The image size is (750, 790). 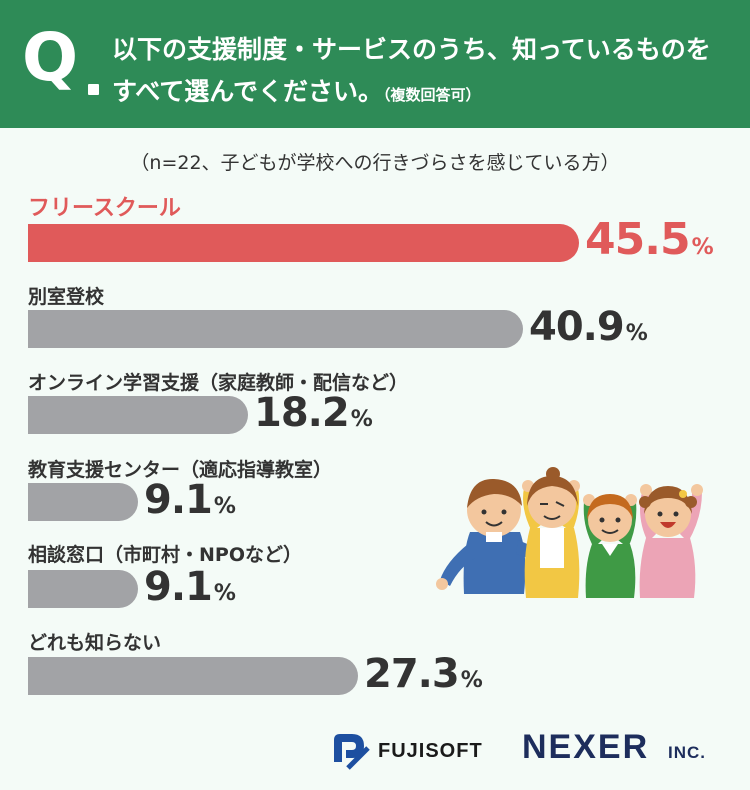 What do you see at coordinates (95, 643) in the screenshot?
I see `category-label: どれも知らない` at bounding box center [95, 643].